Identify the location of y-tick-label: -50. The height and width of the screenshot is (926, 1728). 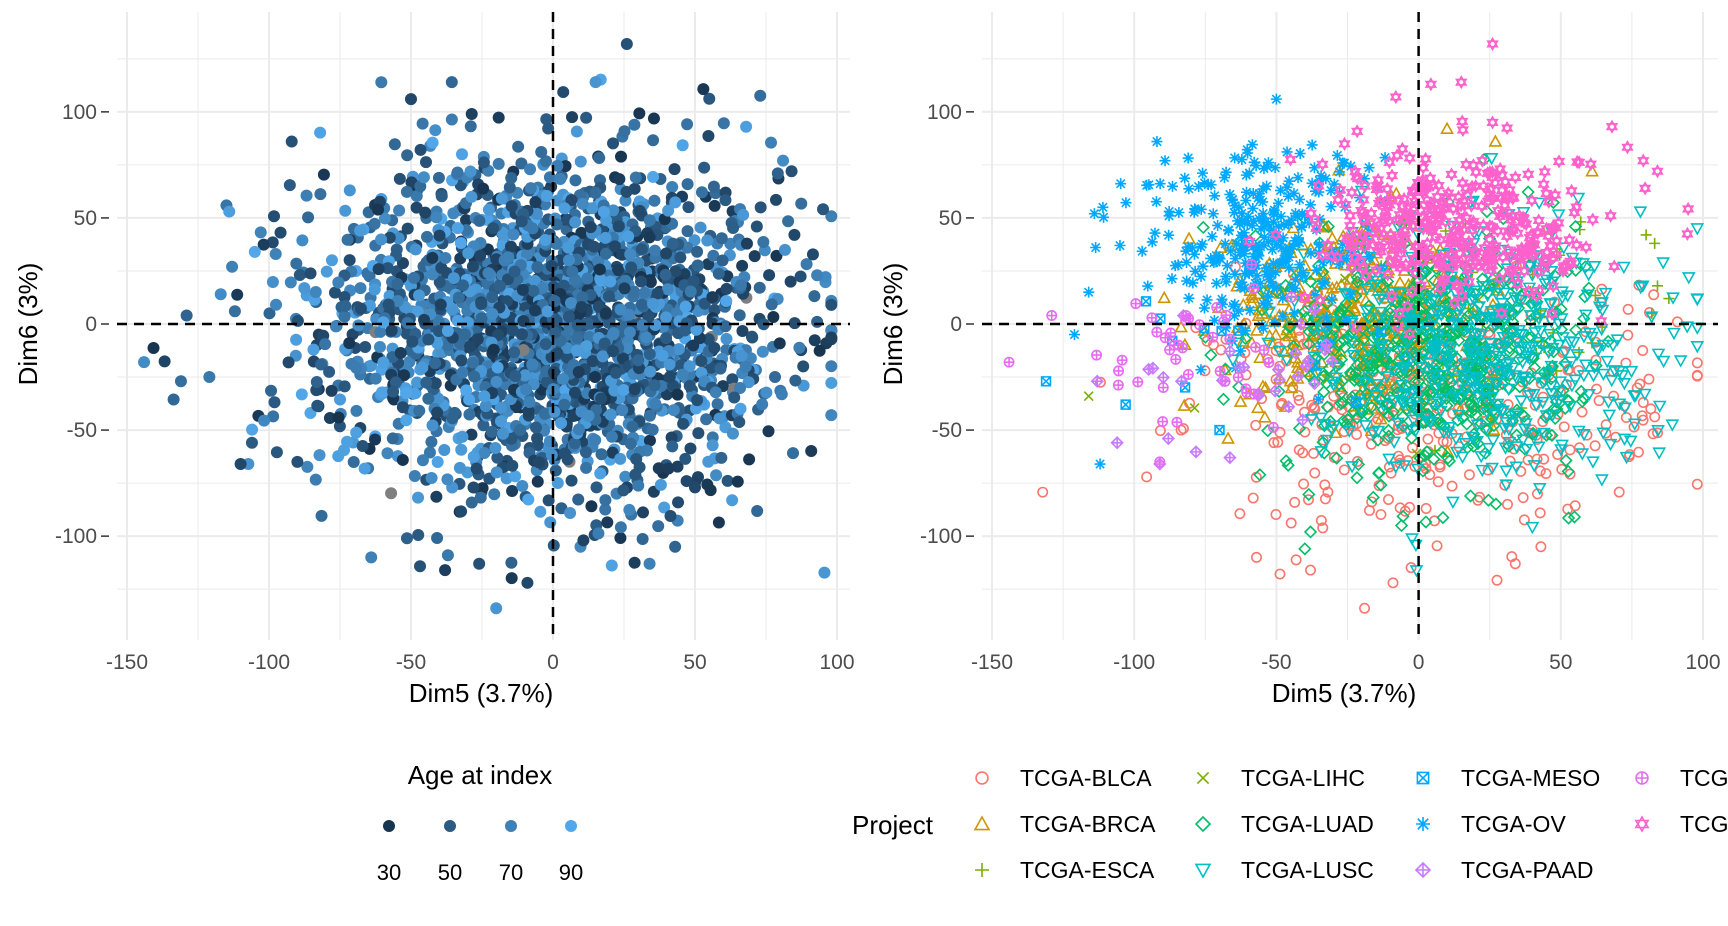
(82, 430).